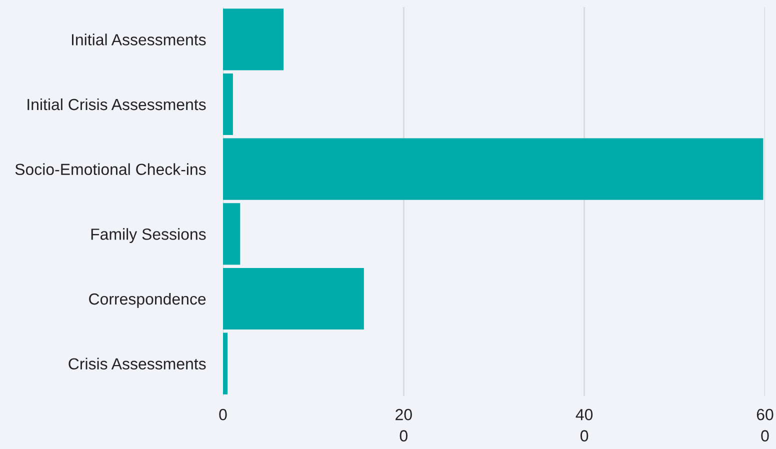 The width and height of the screenshot is (776, 449). What do you see at coordinates (584, 425) in the screenshot?
I see `x-tick-label: 40 0` at bounding box center [584, 425].